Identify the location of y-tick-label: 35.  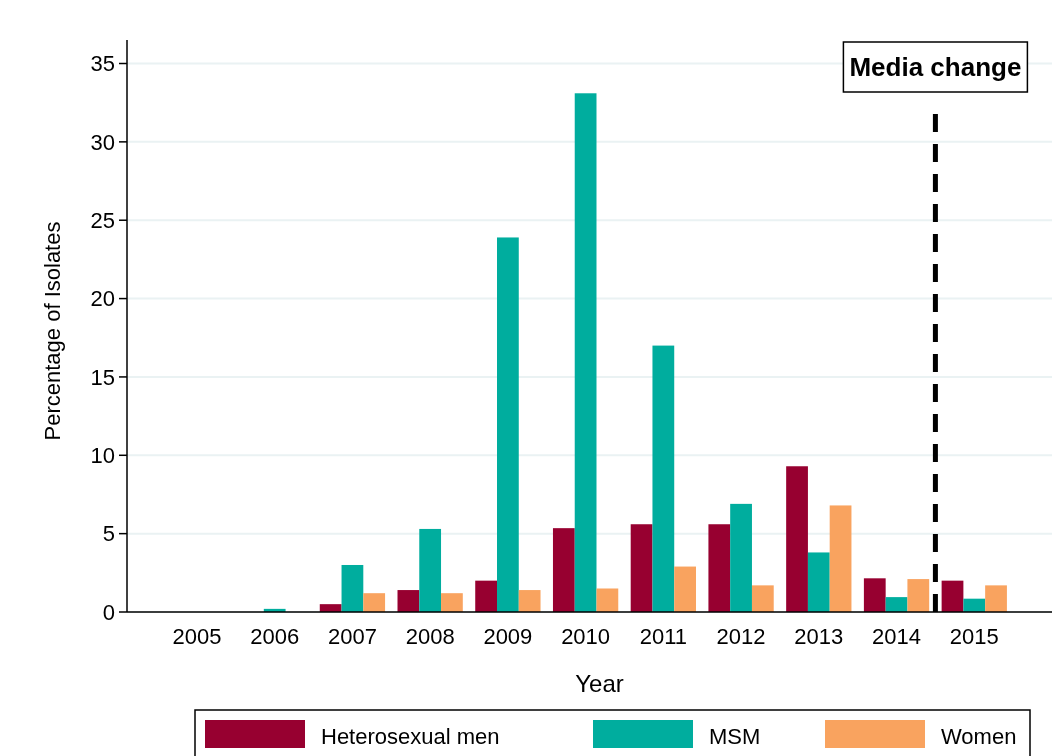
(102, 64).